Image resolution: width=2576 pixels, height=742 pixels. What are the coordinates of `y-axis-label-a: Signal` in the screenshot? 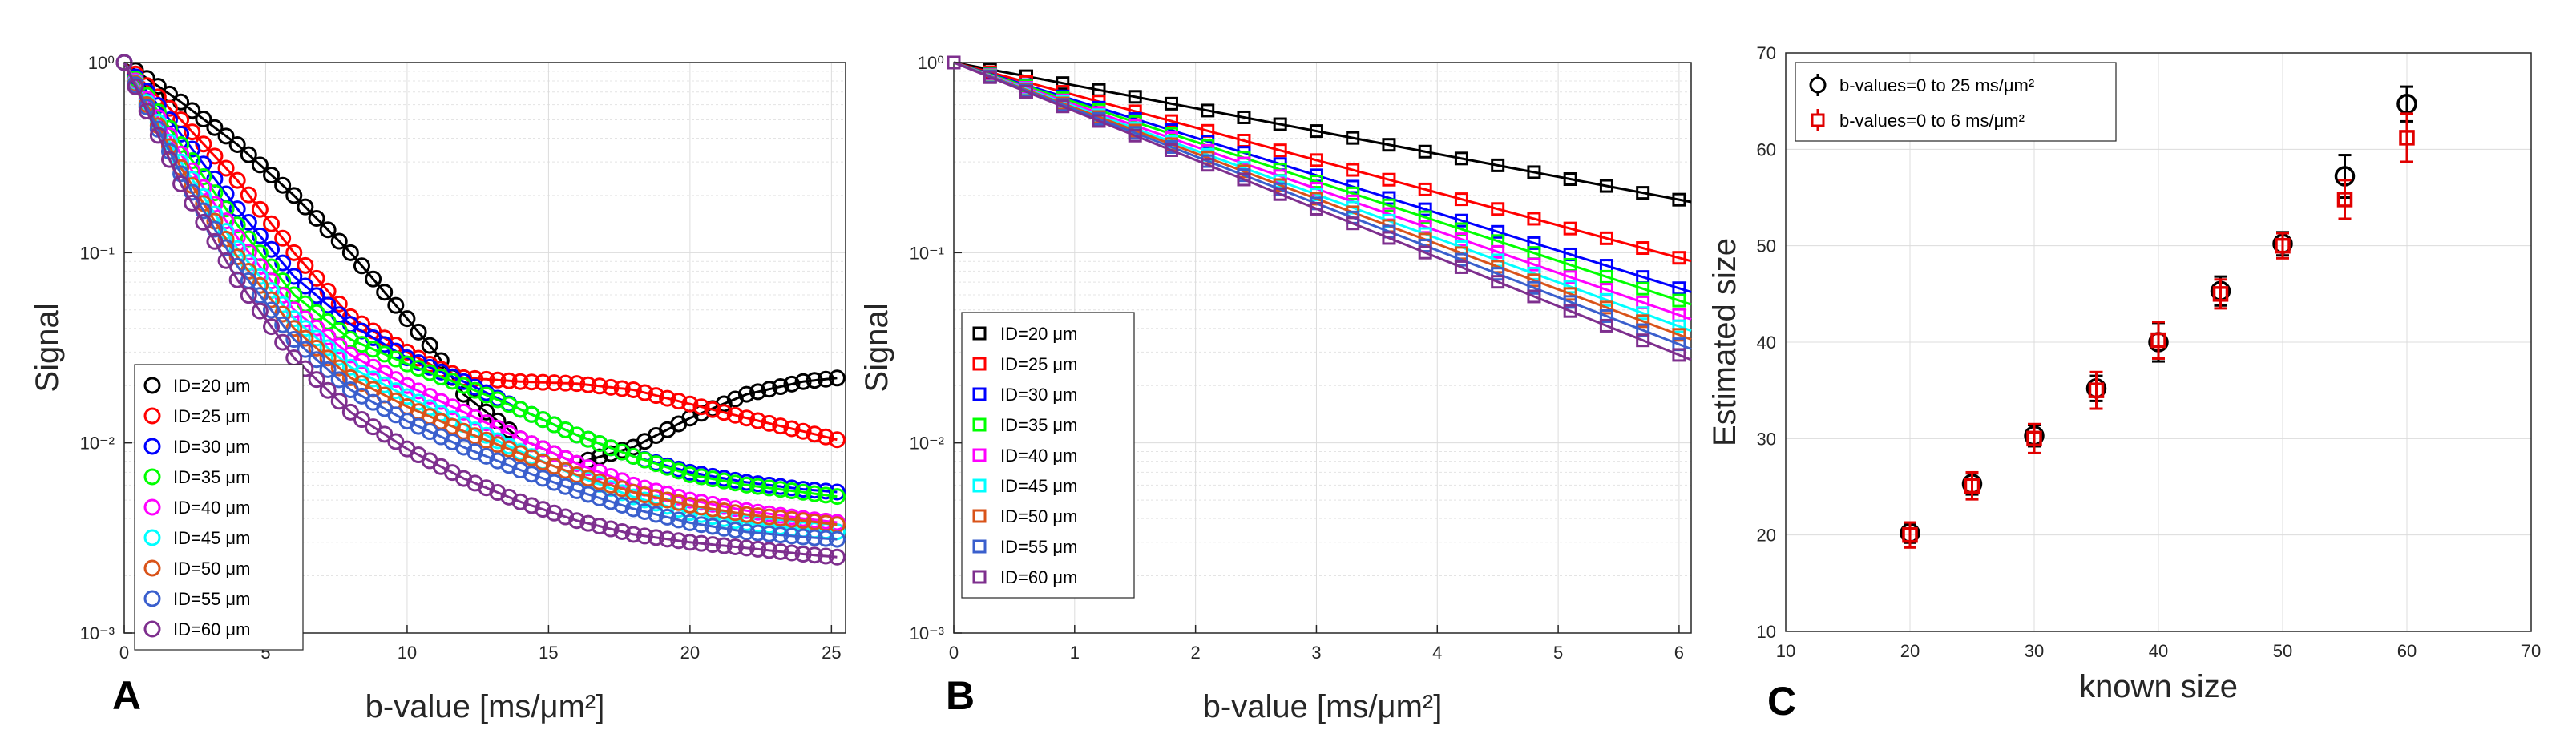 It's located at (48, 348).